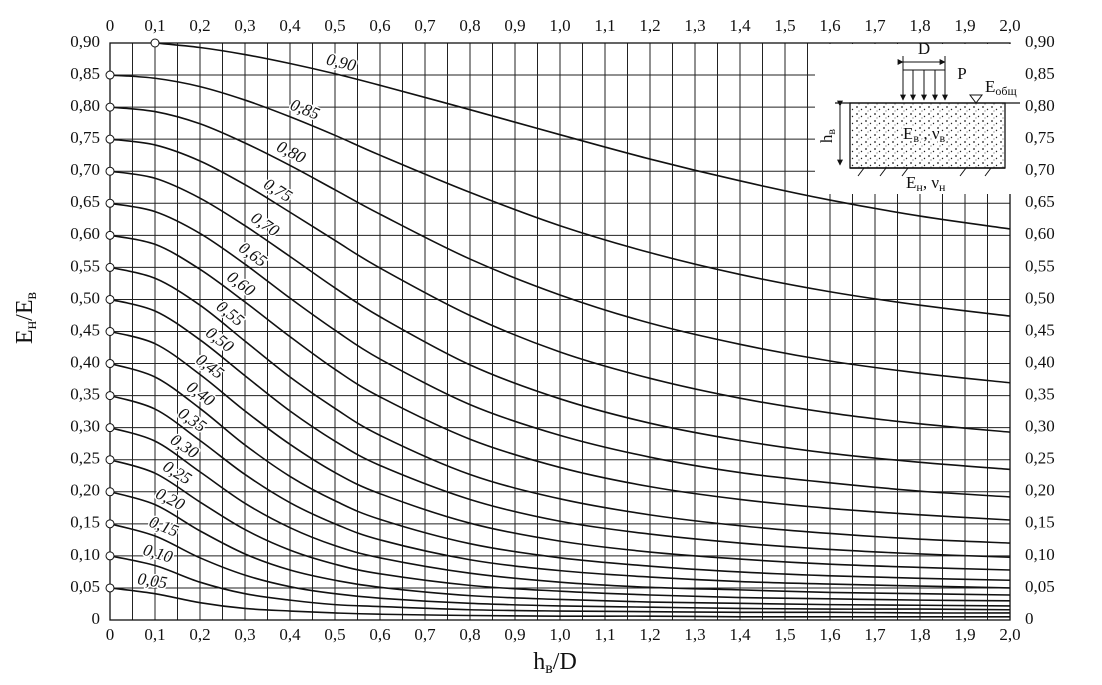  Describe the element at coordinates (152, 581) in the screenshot. I see `curve-label-group: 0,05` at that location.